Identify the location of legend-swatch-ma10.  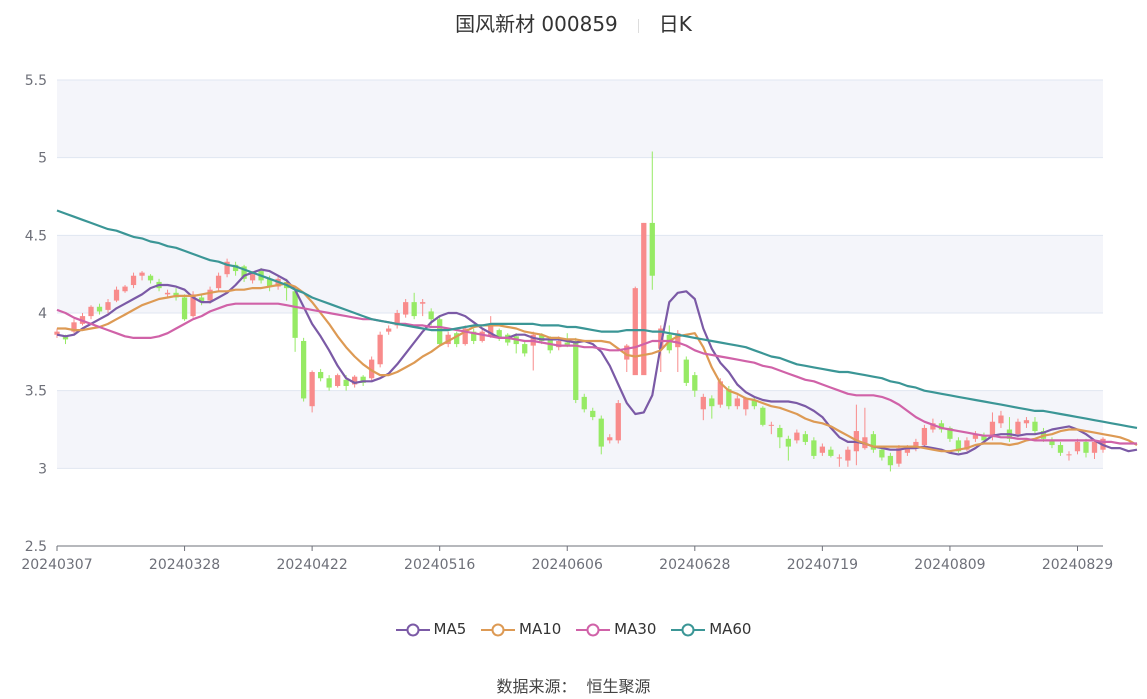
(498, 629).